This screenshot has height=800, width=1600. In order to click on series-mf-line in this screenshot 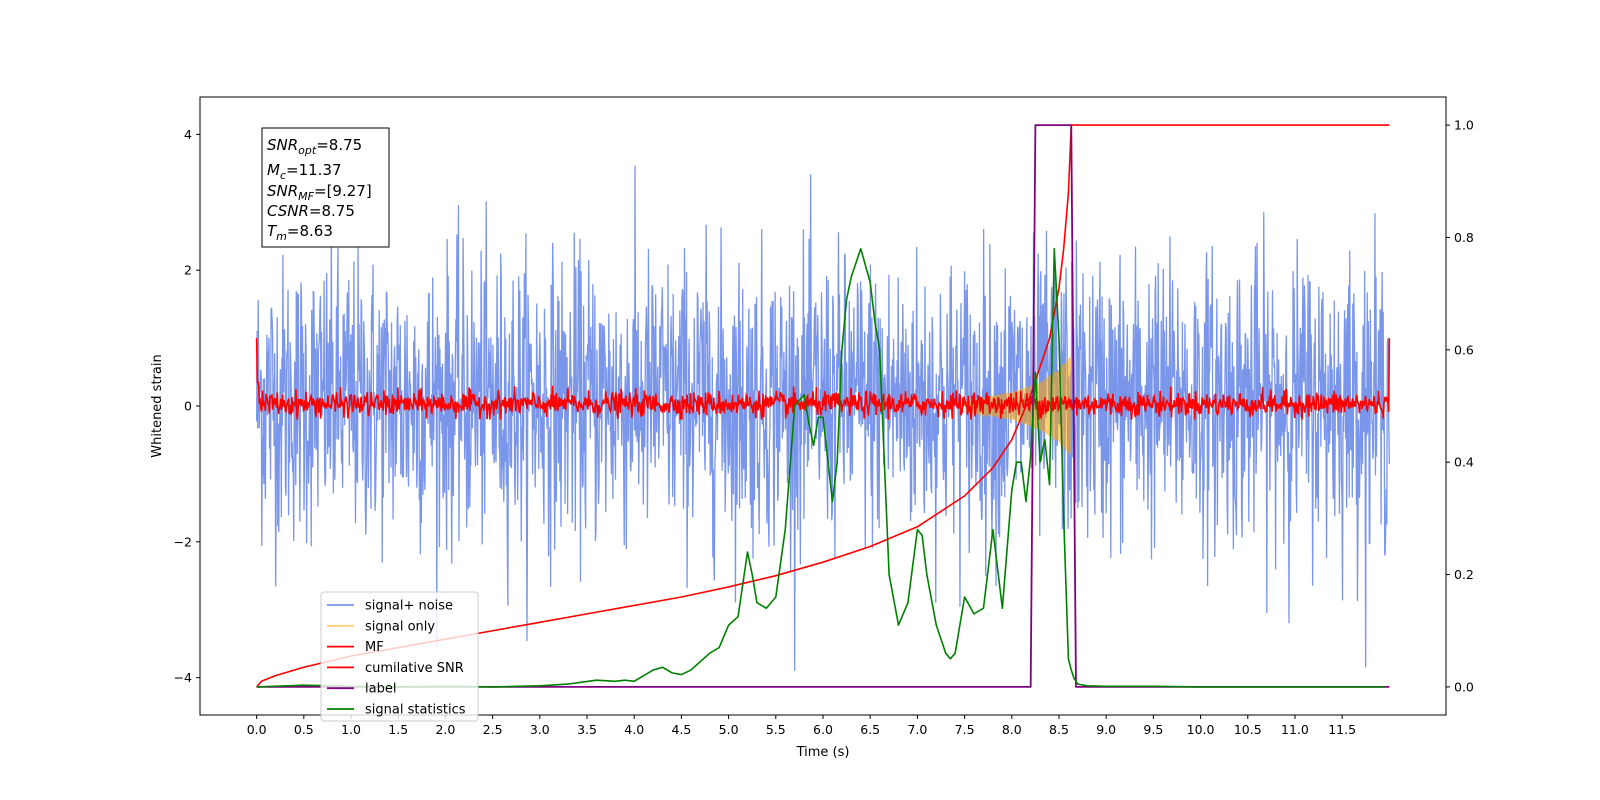, I will do `click(823, 379)`.